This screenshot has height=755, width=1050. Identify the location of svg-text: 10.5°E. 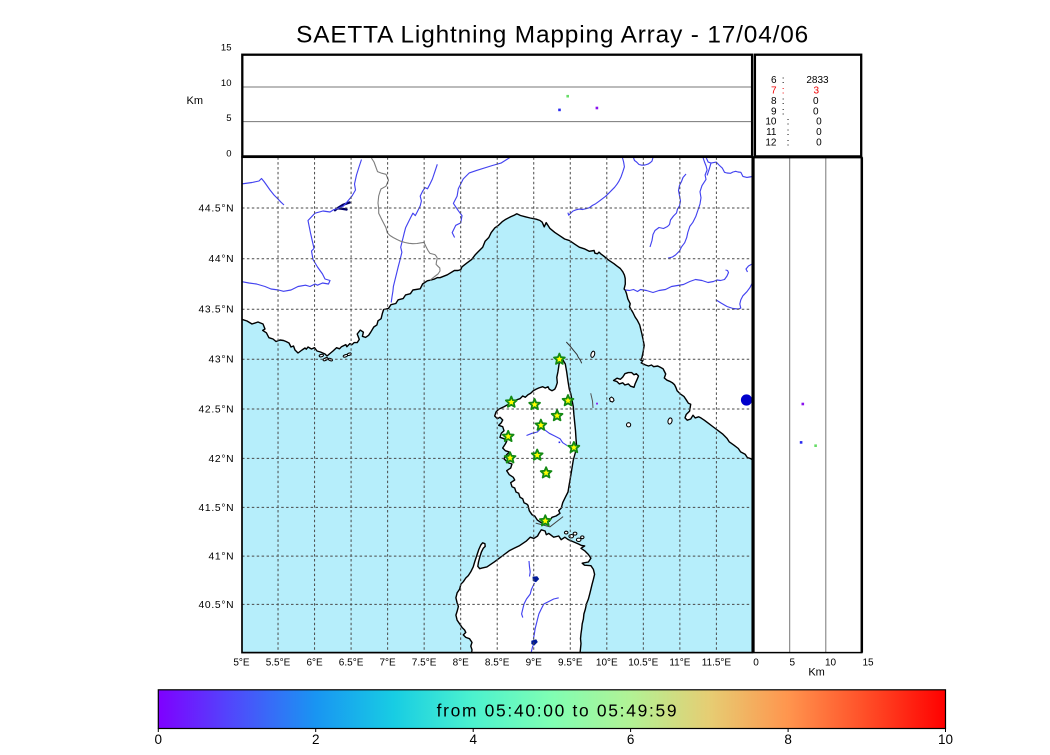
(643, 663).